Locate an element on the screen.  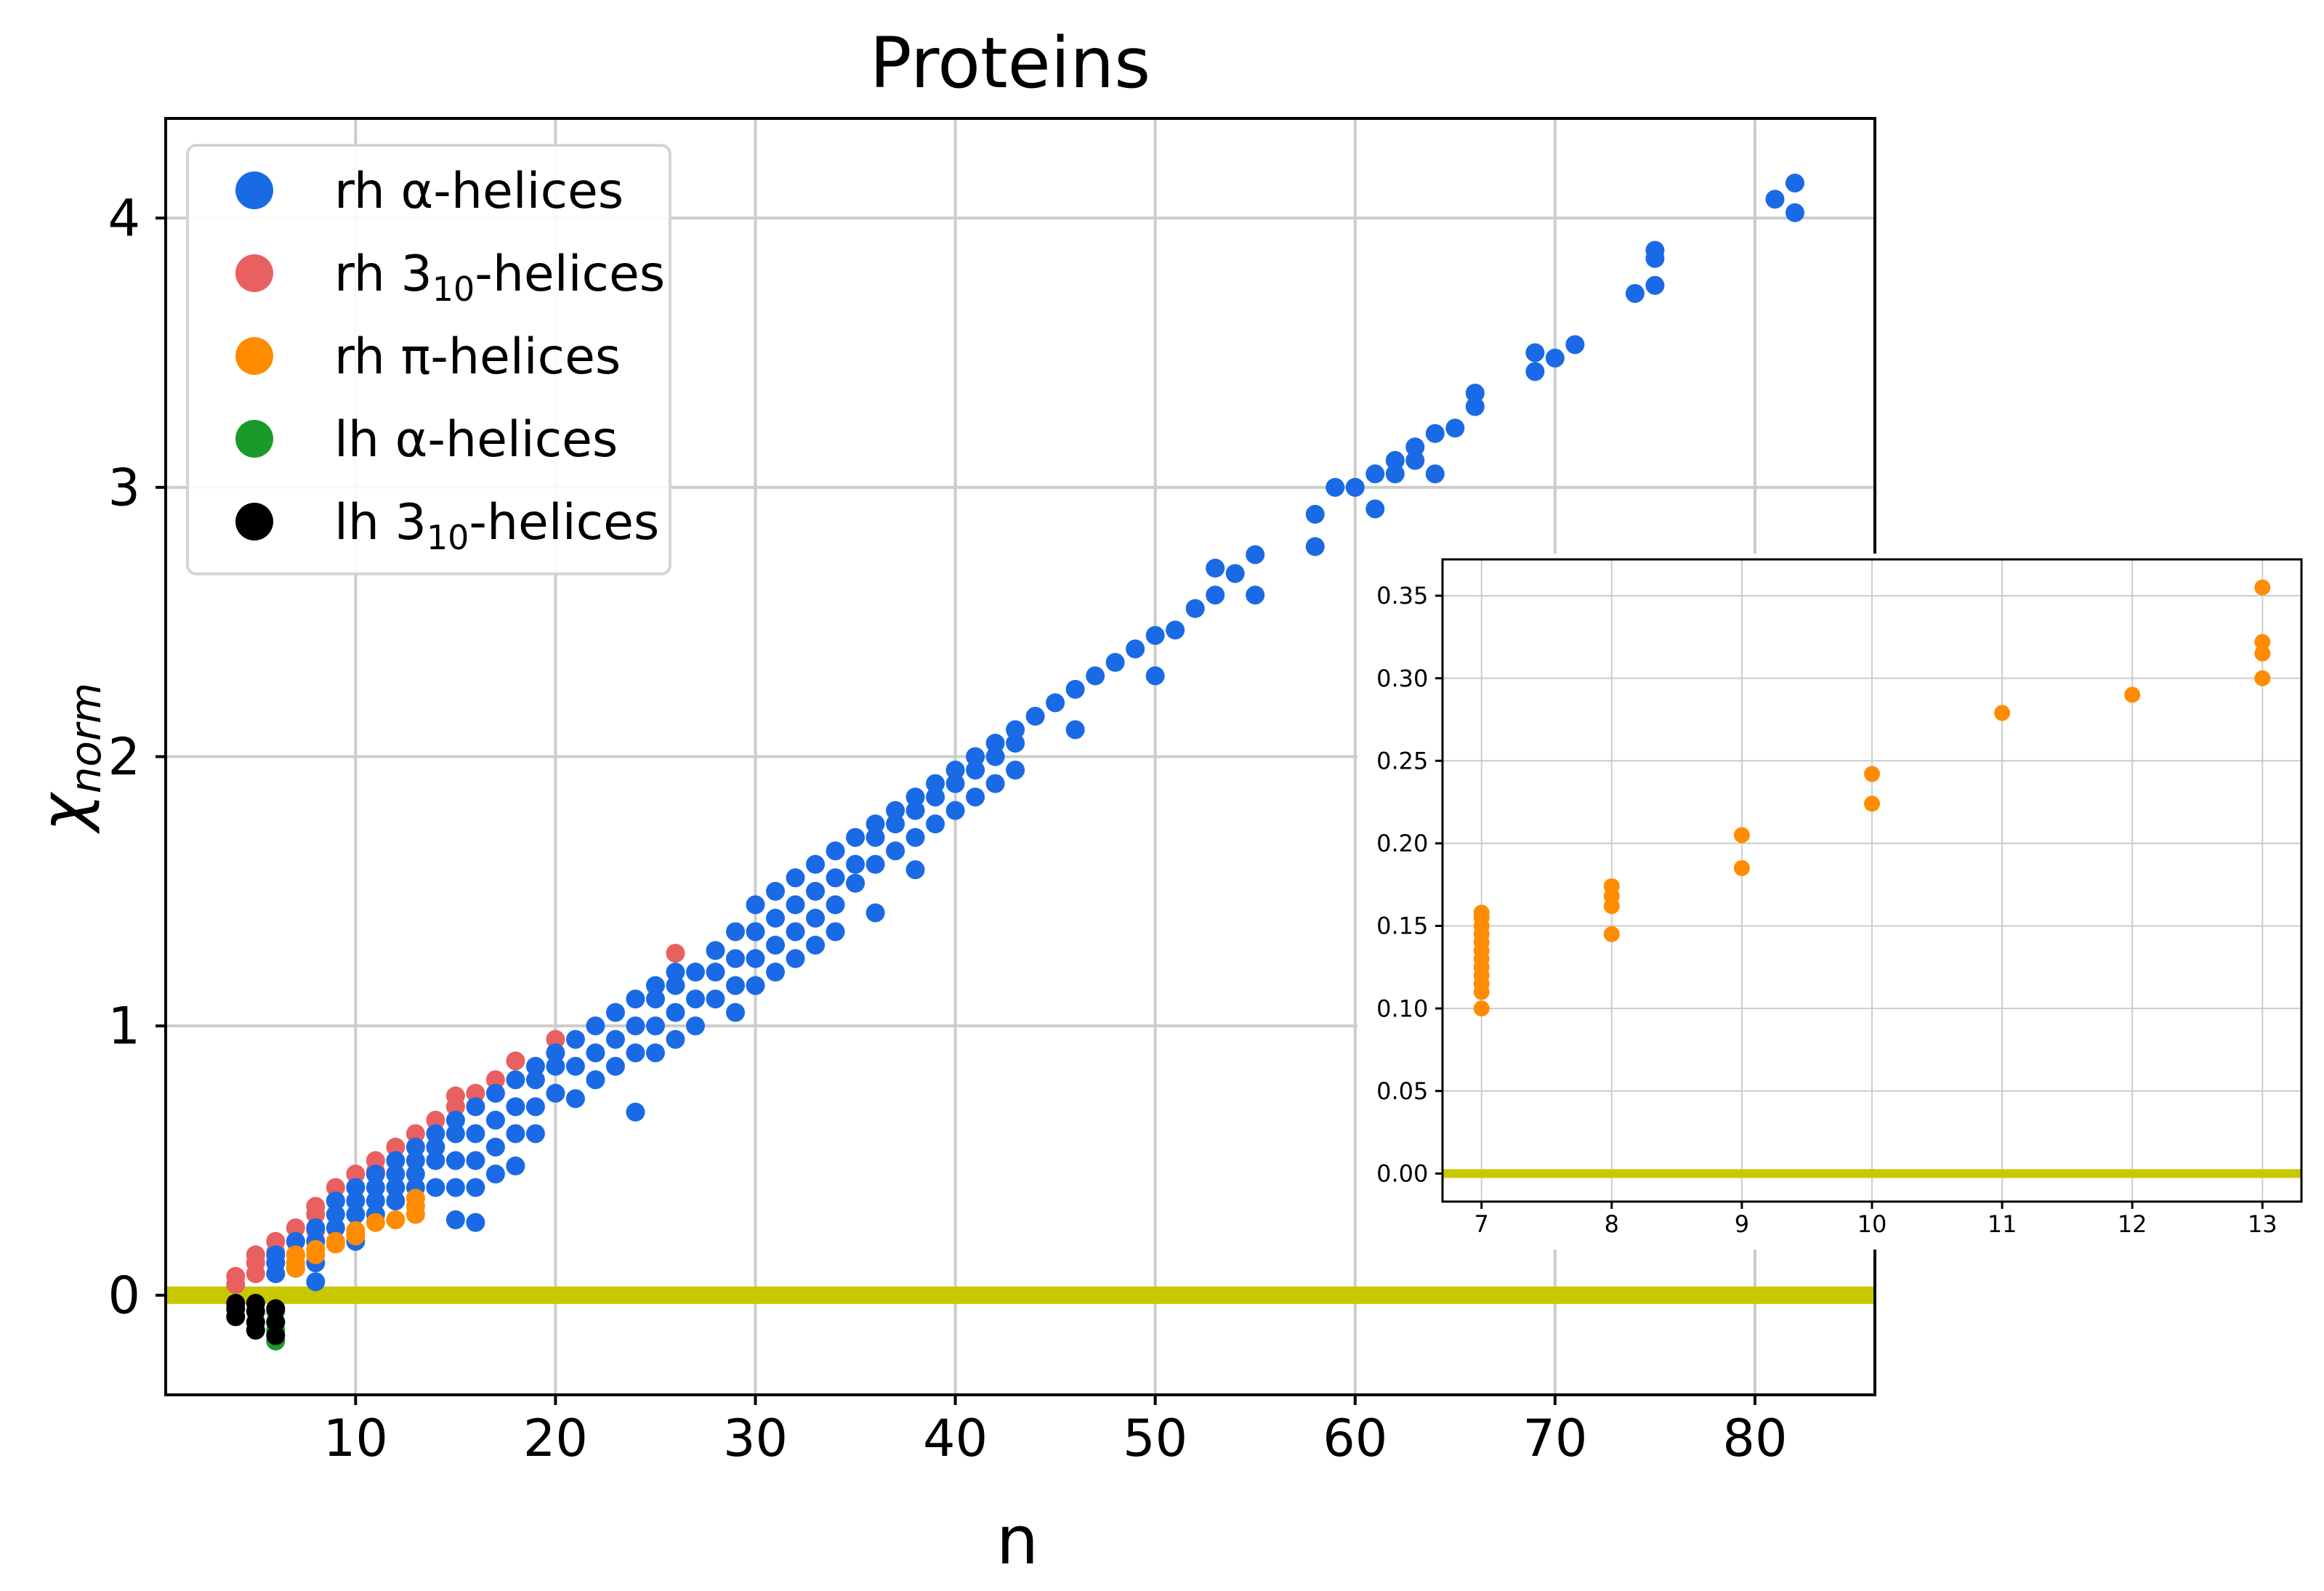
y-axis-label-main: χ is located at coordinates (63, 813).